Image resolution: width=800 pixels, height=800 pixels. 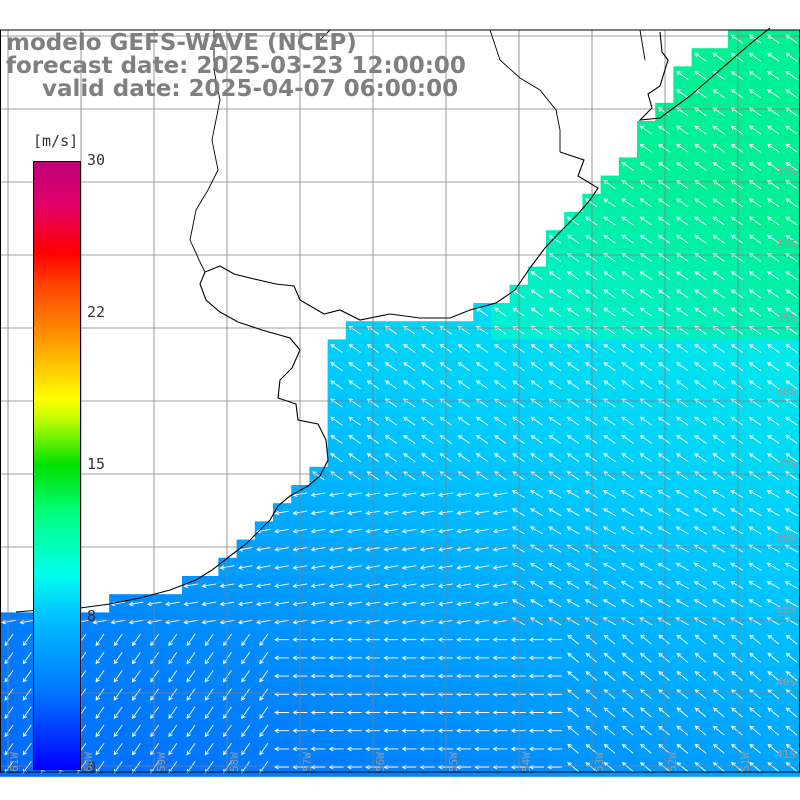 I want to click on lat-label: 36S, so click(x=786, y=391).